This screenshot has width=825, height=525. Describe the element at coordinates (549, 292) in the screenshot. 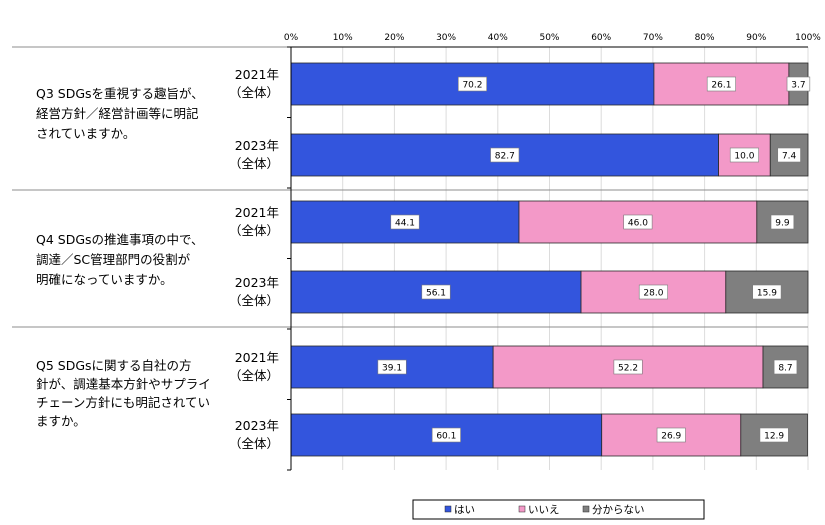

I see `bar-row: 56.1 28.0 15.9` at that location.